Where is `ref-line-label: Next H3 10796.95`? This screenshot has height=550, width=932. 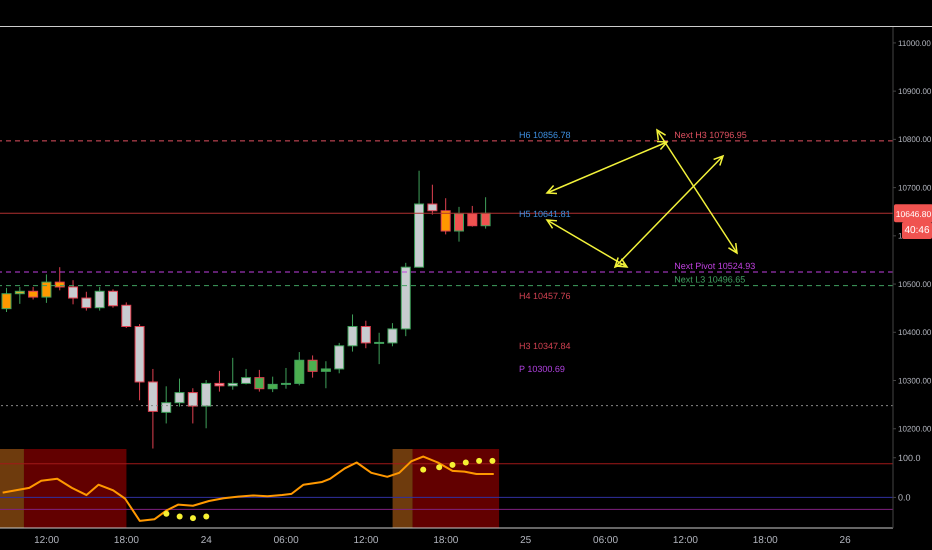 ref-line-label: Next H3 10796.95 is located at coordinates (710, 135).